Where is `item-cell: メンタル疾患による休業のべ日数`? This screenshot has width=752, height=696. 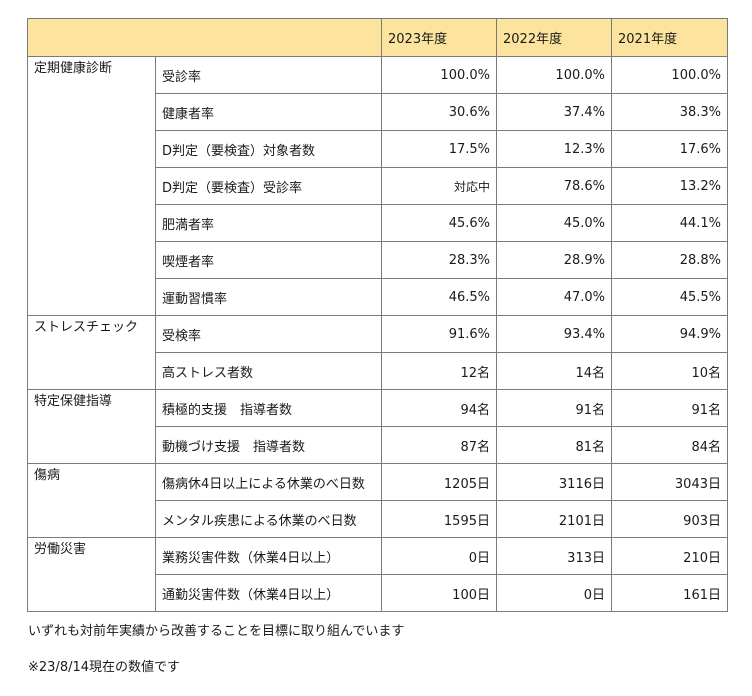 item-cell: メンタル疾患による休業のべ日数 is located at coordinates (268, 519).